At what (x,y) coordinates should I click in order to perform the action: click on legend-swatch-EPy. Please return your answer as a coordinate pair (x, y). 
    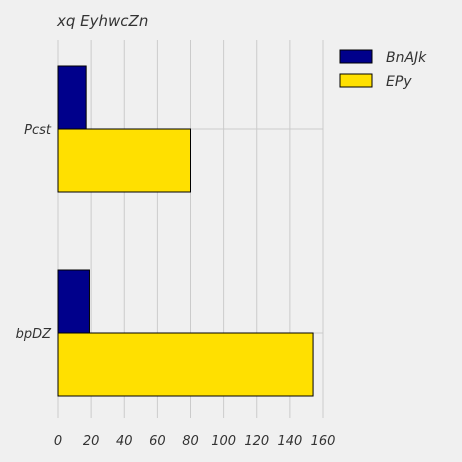
    Looking at the image, I should click on (356, 80).